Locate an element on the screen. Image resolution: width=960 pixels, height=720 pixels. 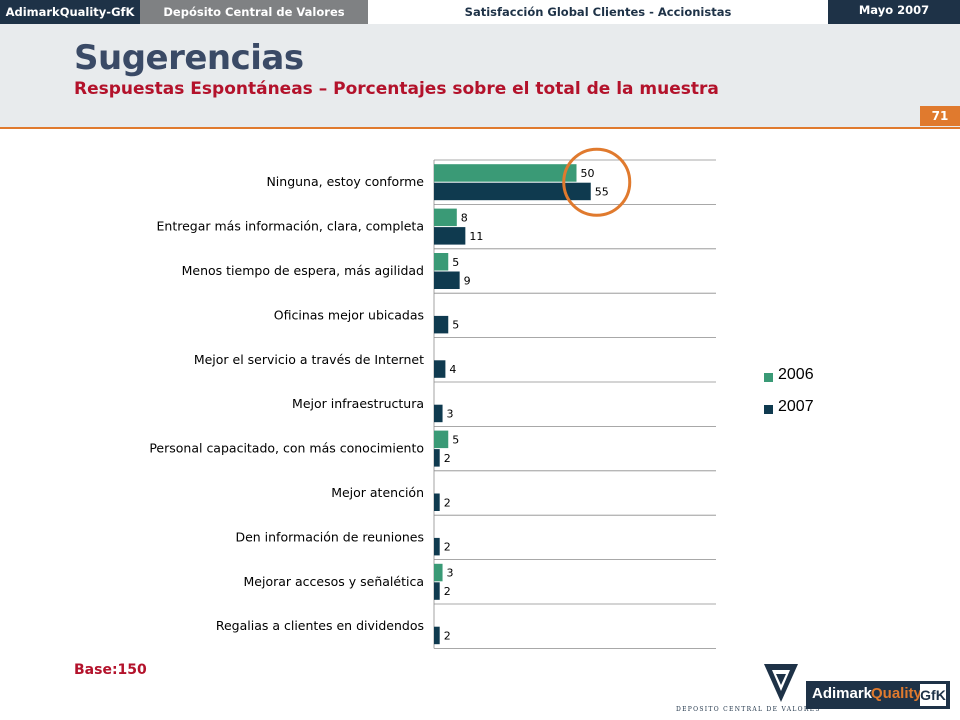
page-number: 71 is located at coordinates (940, 116).